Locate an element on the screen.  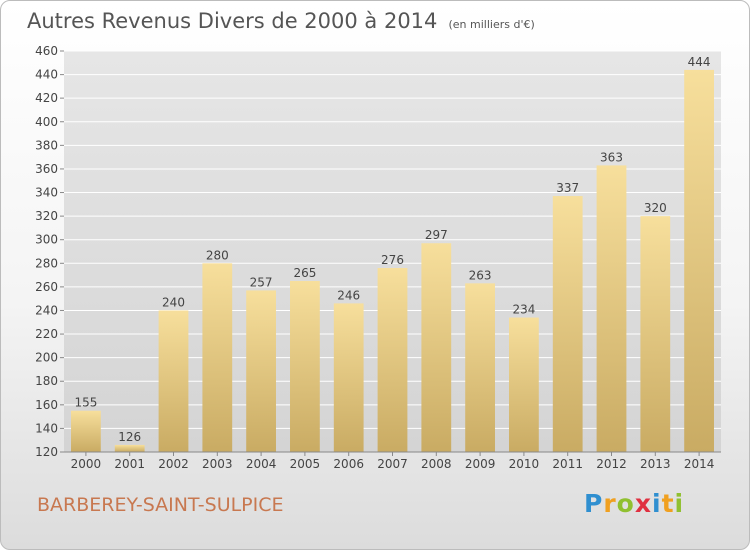
bar-2001 is located at coordinates (129, 448).